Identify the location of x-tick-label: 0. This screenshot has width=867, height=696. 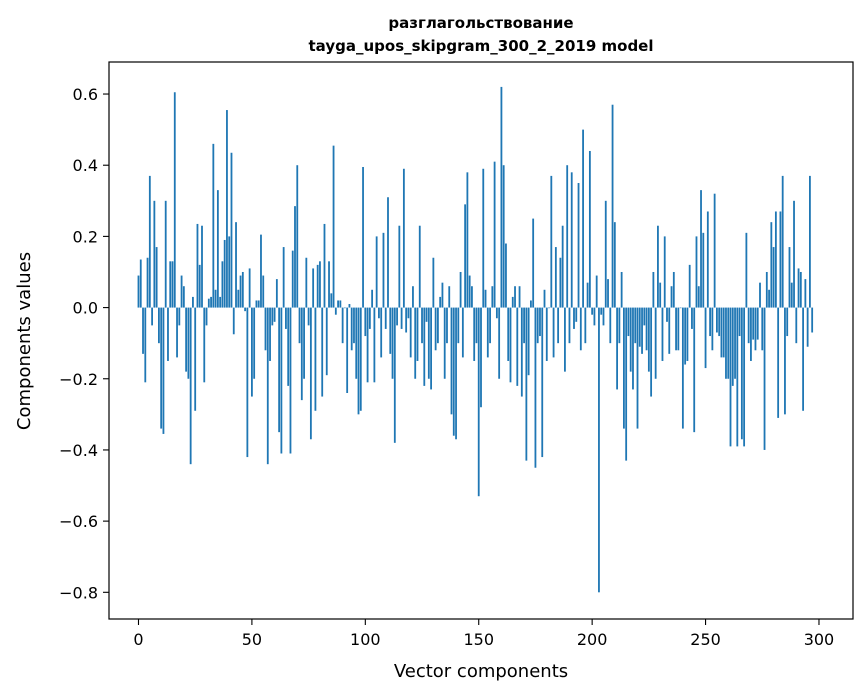
(138, 639).